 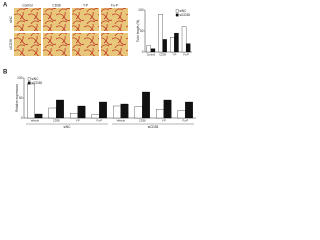 What do you see at coordinates (11, 19) in the screenshot?
I see `row-label: siNC` at bounding box center [11, 19].